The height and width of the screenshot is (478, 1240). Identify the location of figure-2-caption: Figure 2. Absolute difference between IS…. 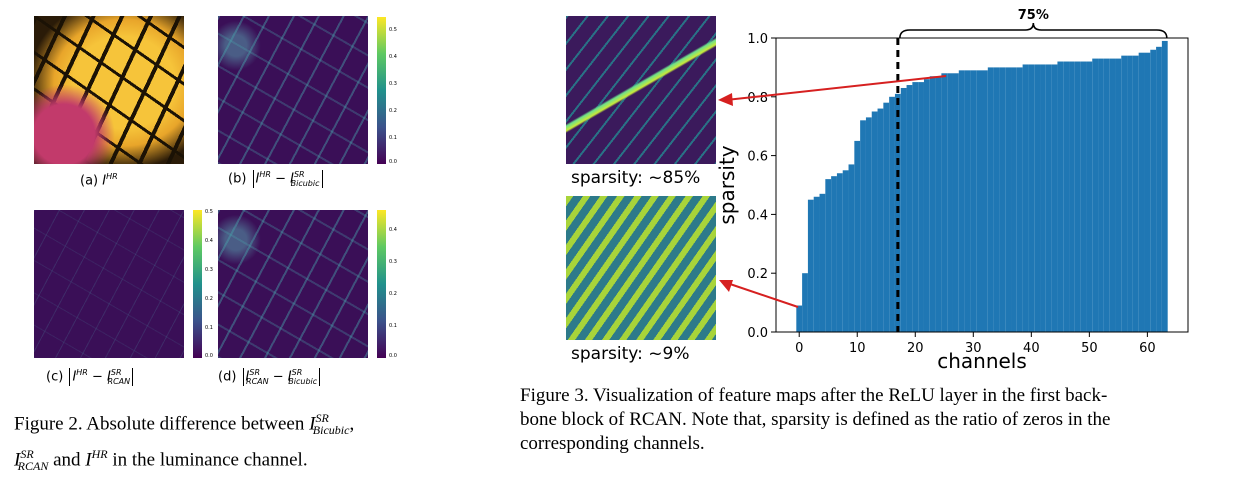
(184, 442).